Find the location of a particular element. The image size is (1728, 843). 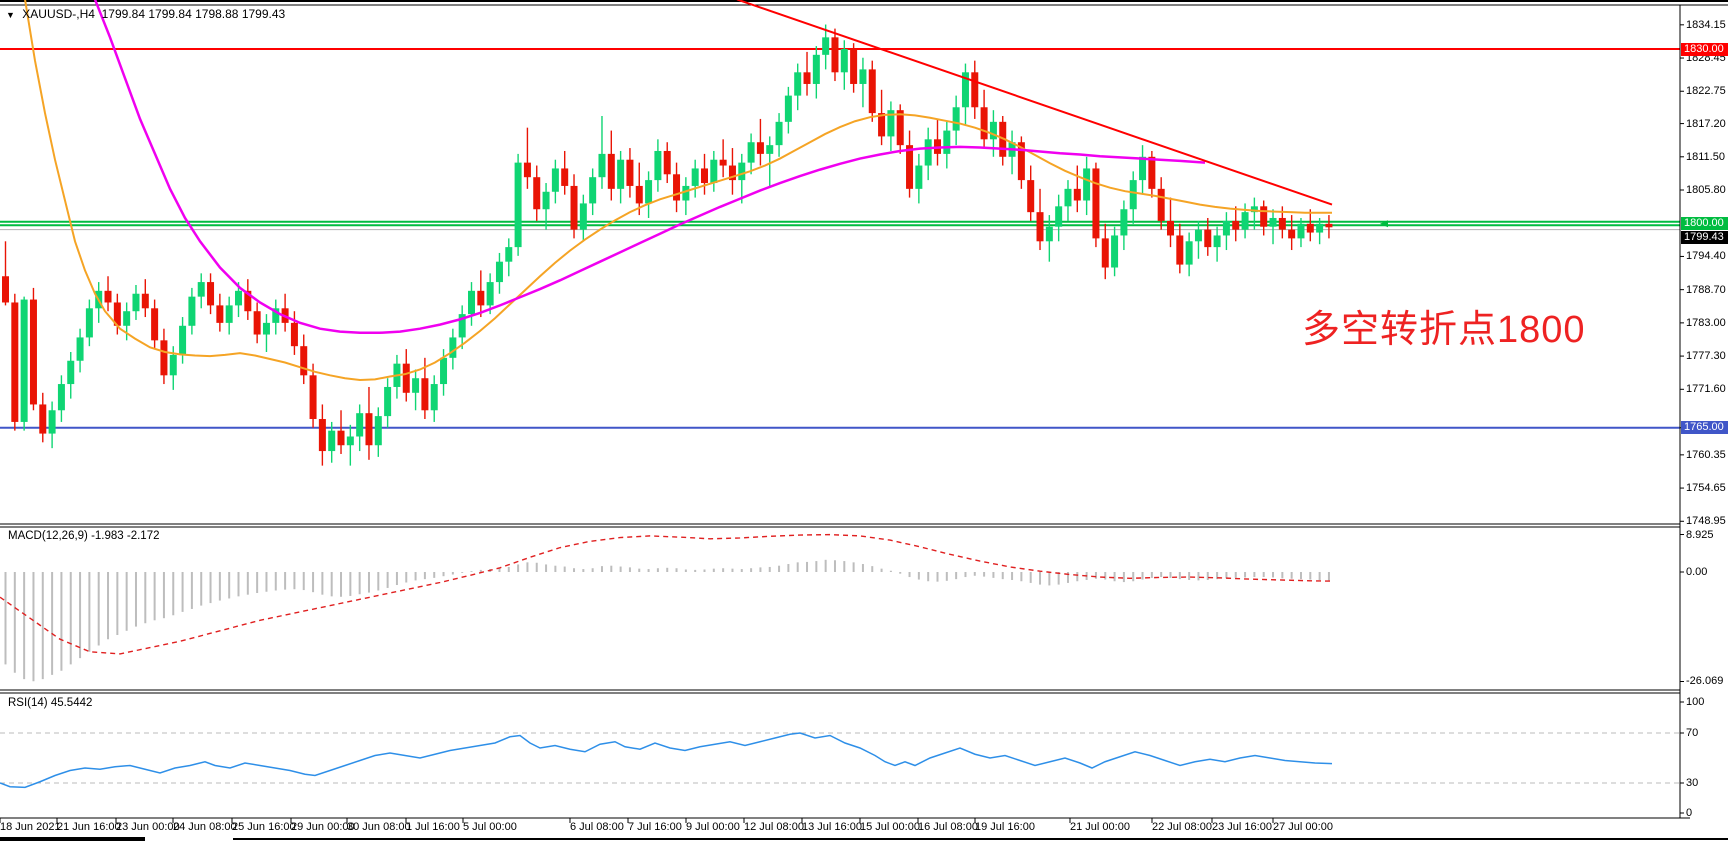

dropdown-arrow-icon: ▼ is located at coordinates (10, 15).